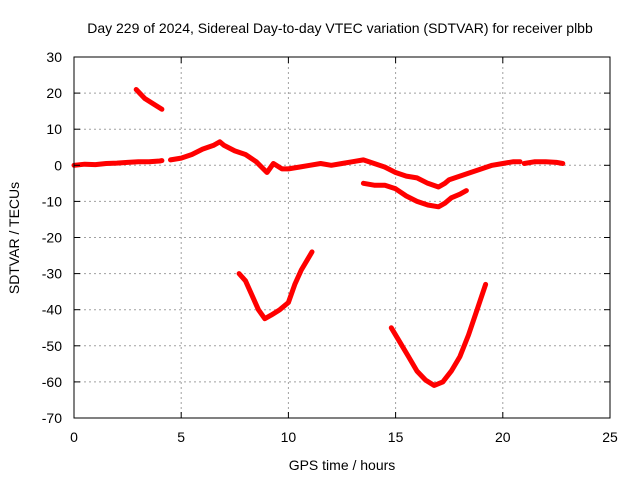  What do you see at coordinates (181, 437) in the screenshot?
I see `x-tick-label: 5` at bounding box center [181, 437].